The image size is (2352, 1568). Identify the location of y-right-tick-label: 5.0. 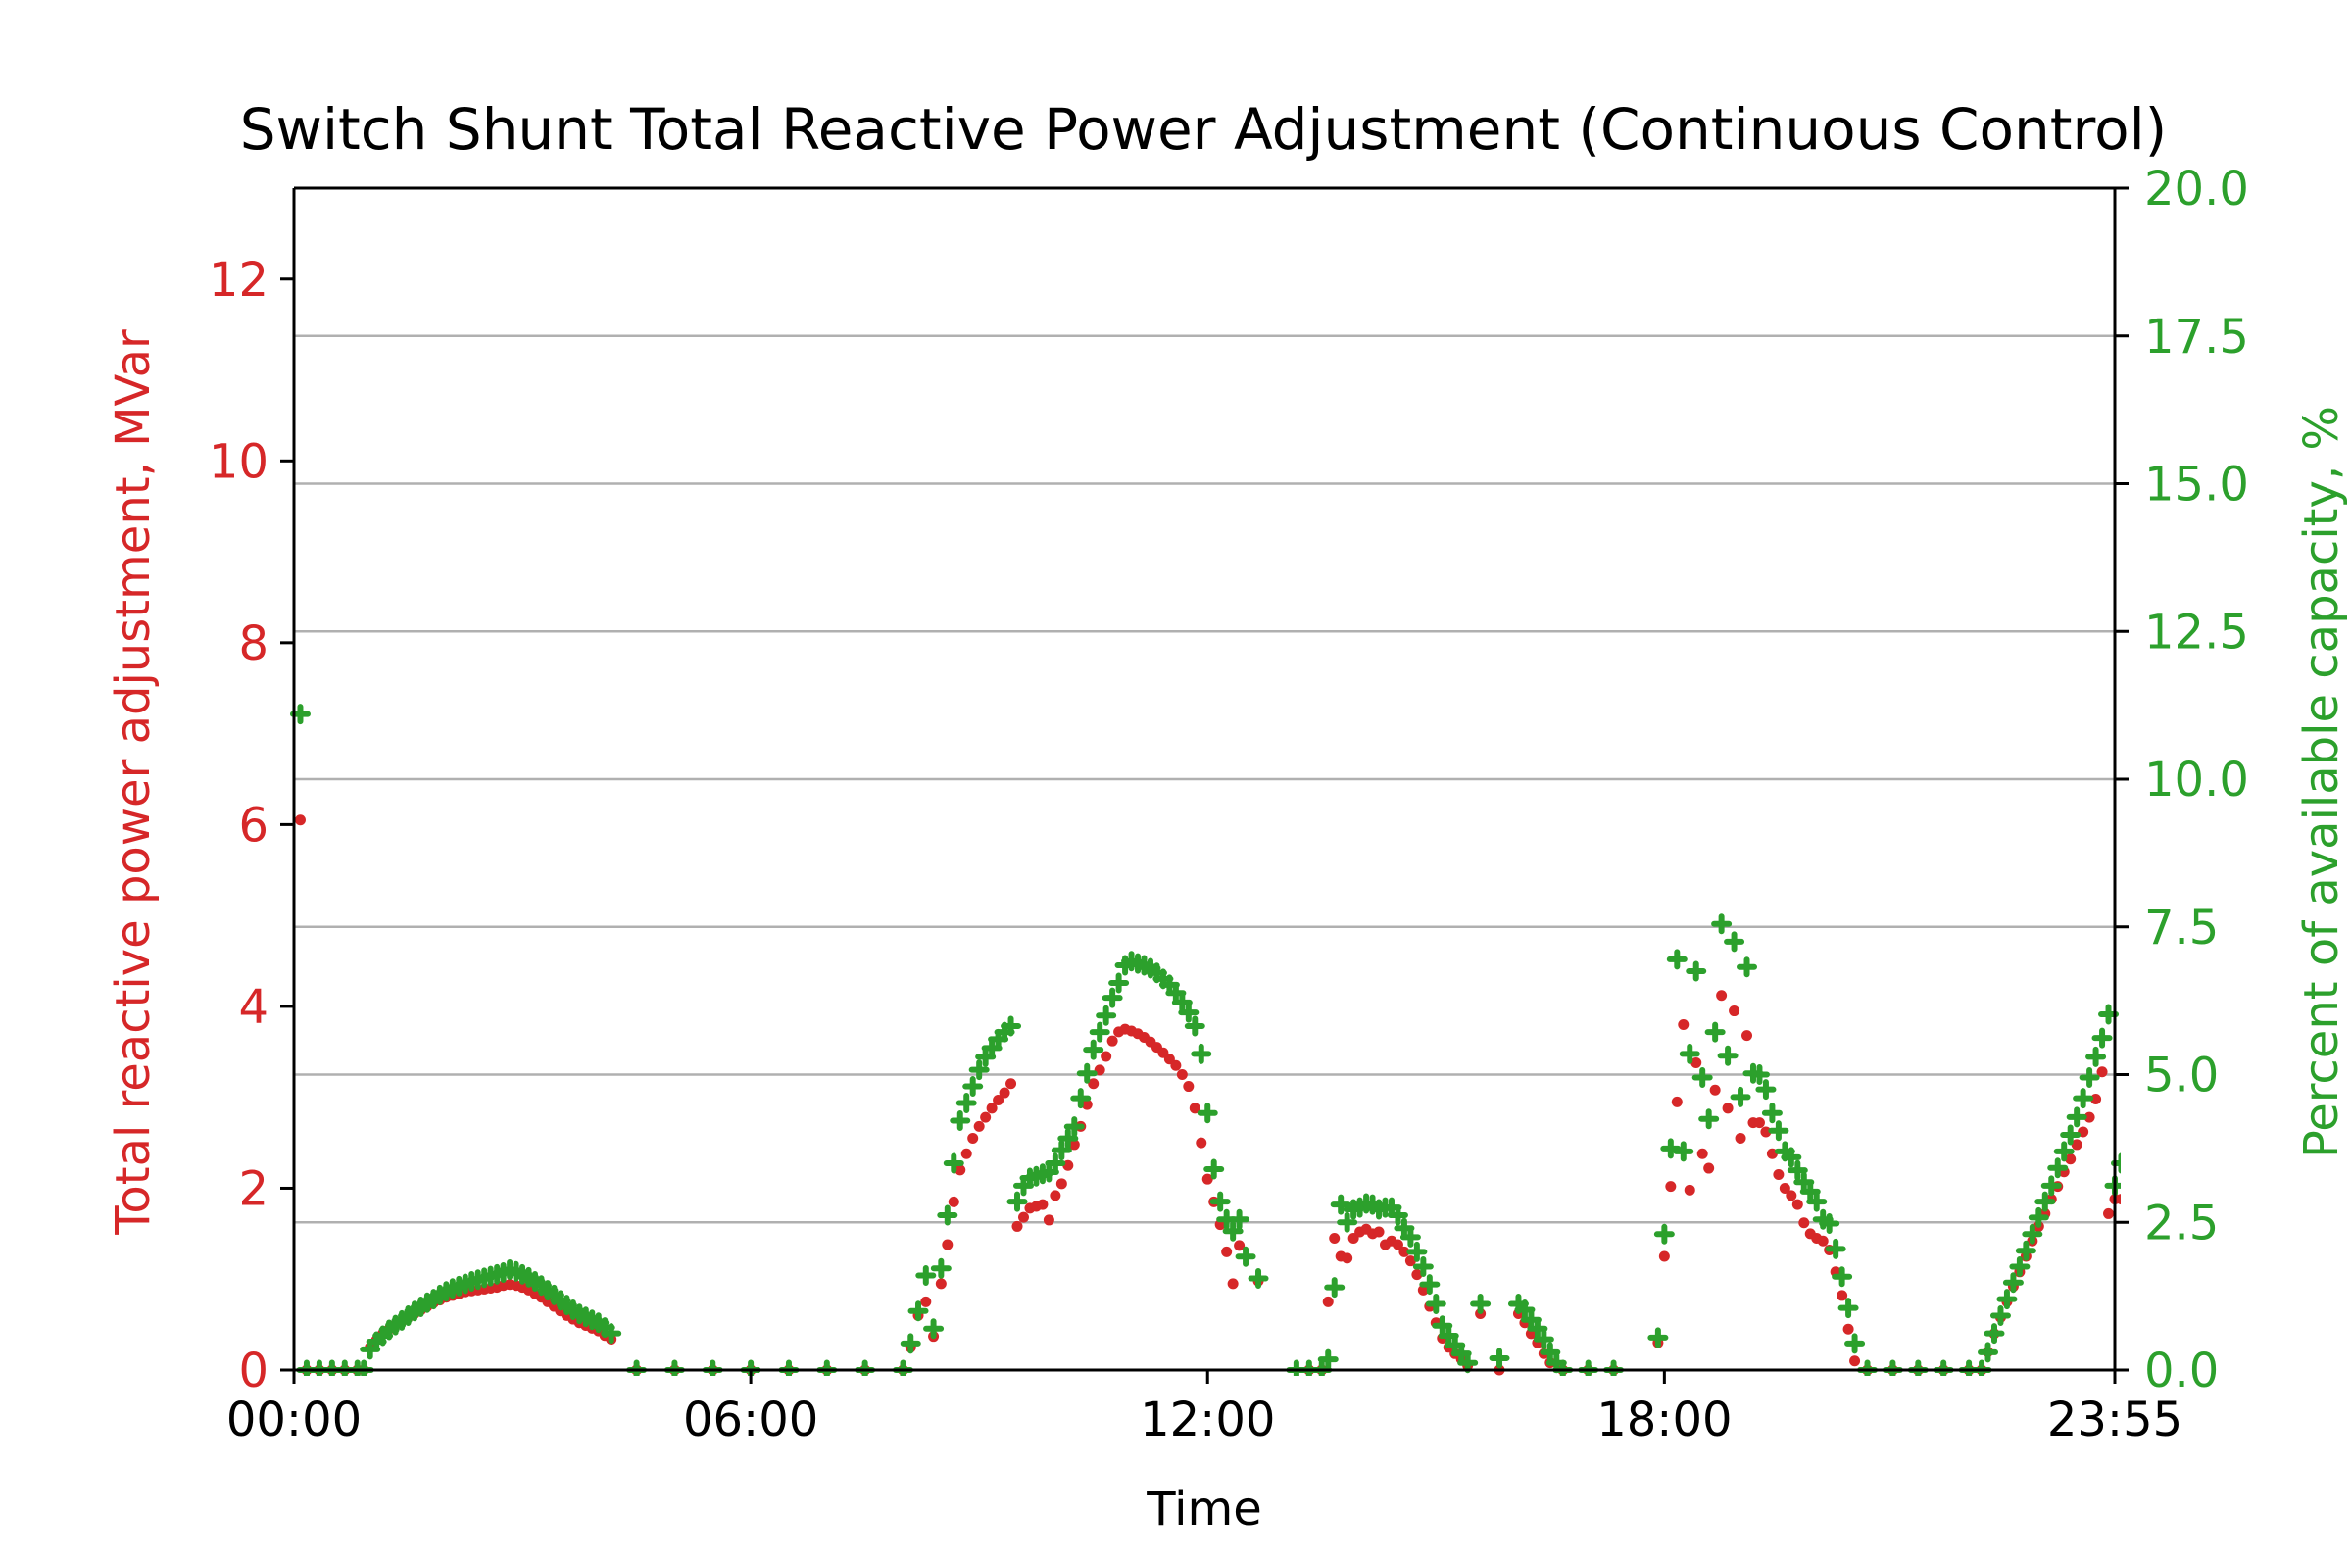
(2181, 1076).